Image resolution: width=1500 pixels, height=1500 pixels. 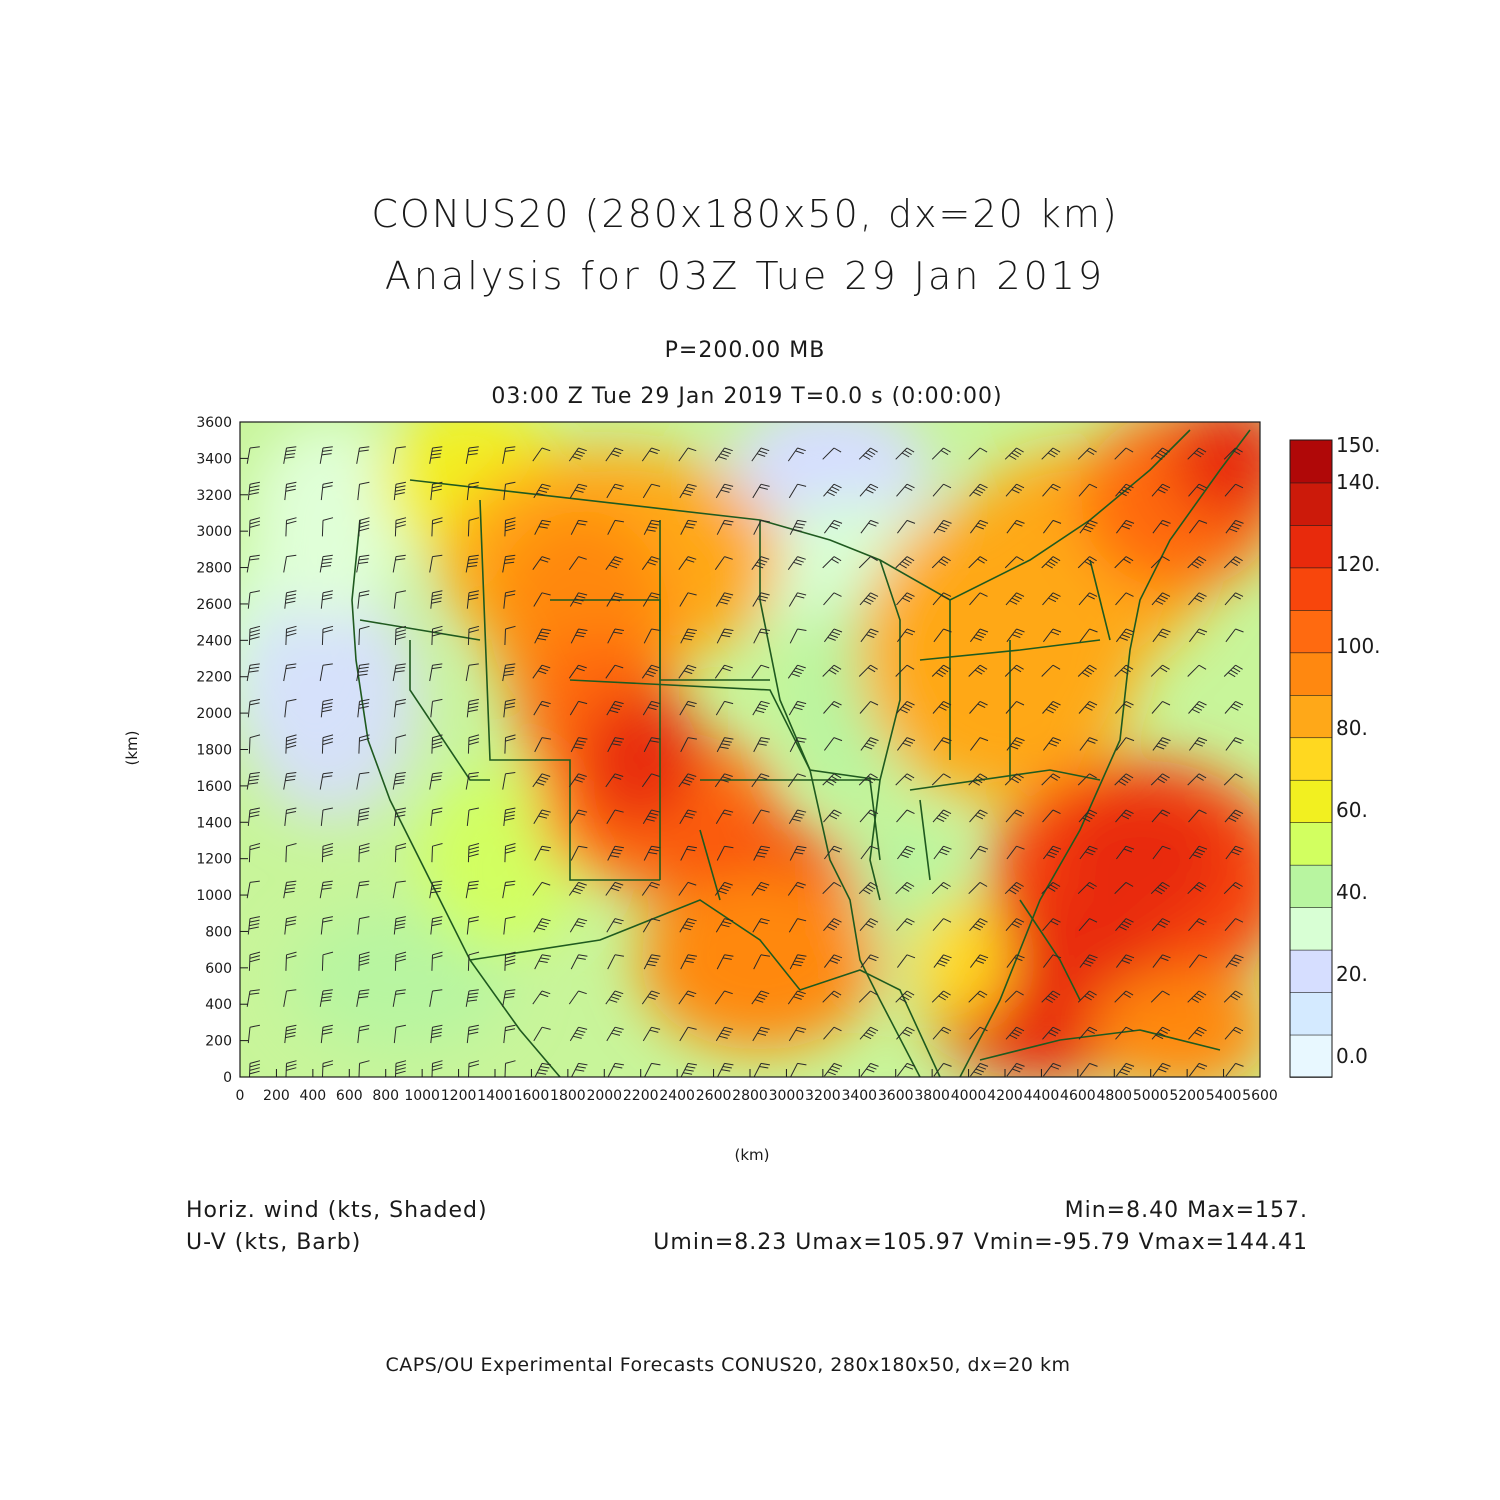 I want to click on x-tick-label: 3200, so click(x=823, y=1096).